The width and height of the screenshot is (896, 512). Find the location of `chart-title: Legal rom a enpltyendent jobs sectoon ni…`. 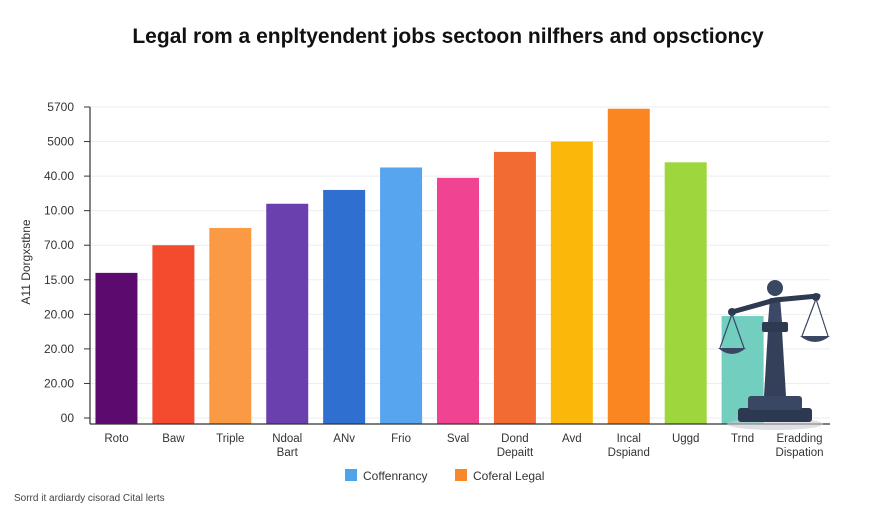

chart-title: Legal rom a enpltyendent jobs sectoon ni… is located at coordinates (448, 36).